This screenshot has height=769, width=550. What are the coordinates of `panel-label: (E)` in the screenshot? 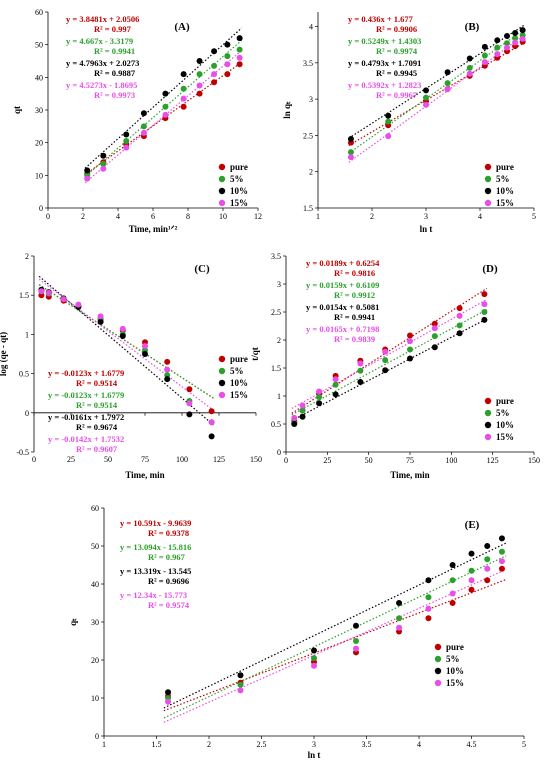 It's located at (472, 525).